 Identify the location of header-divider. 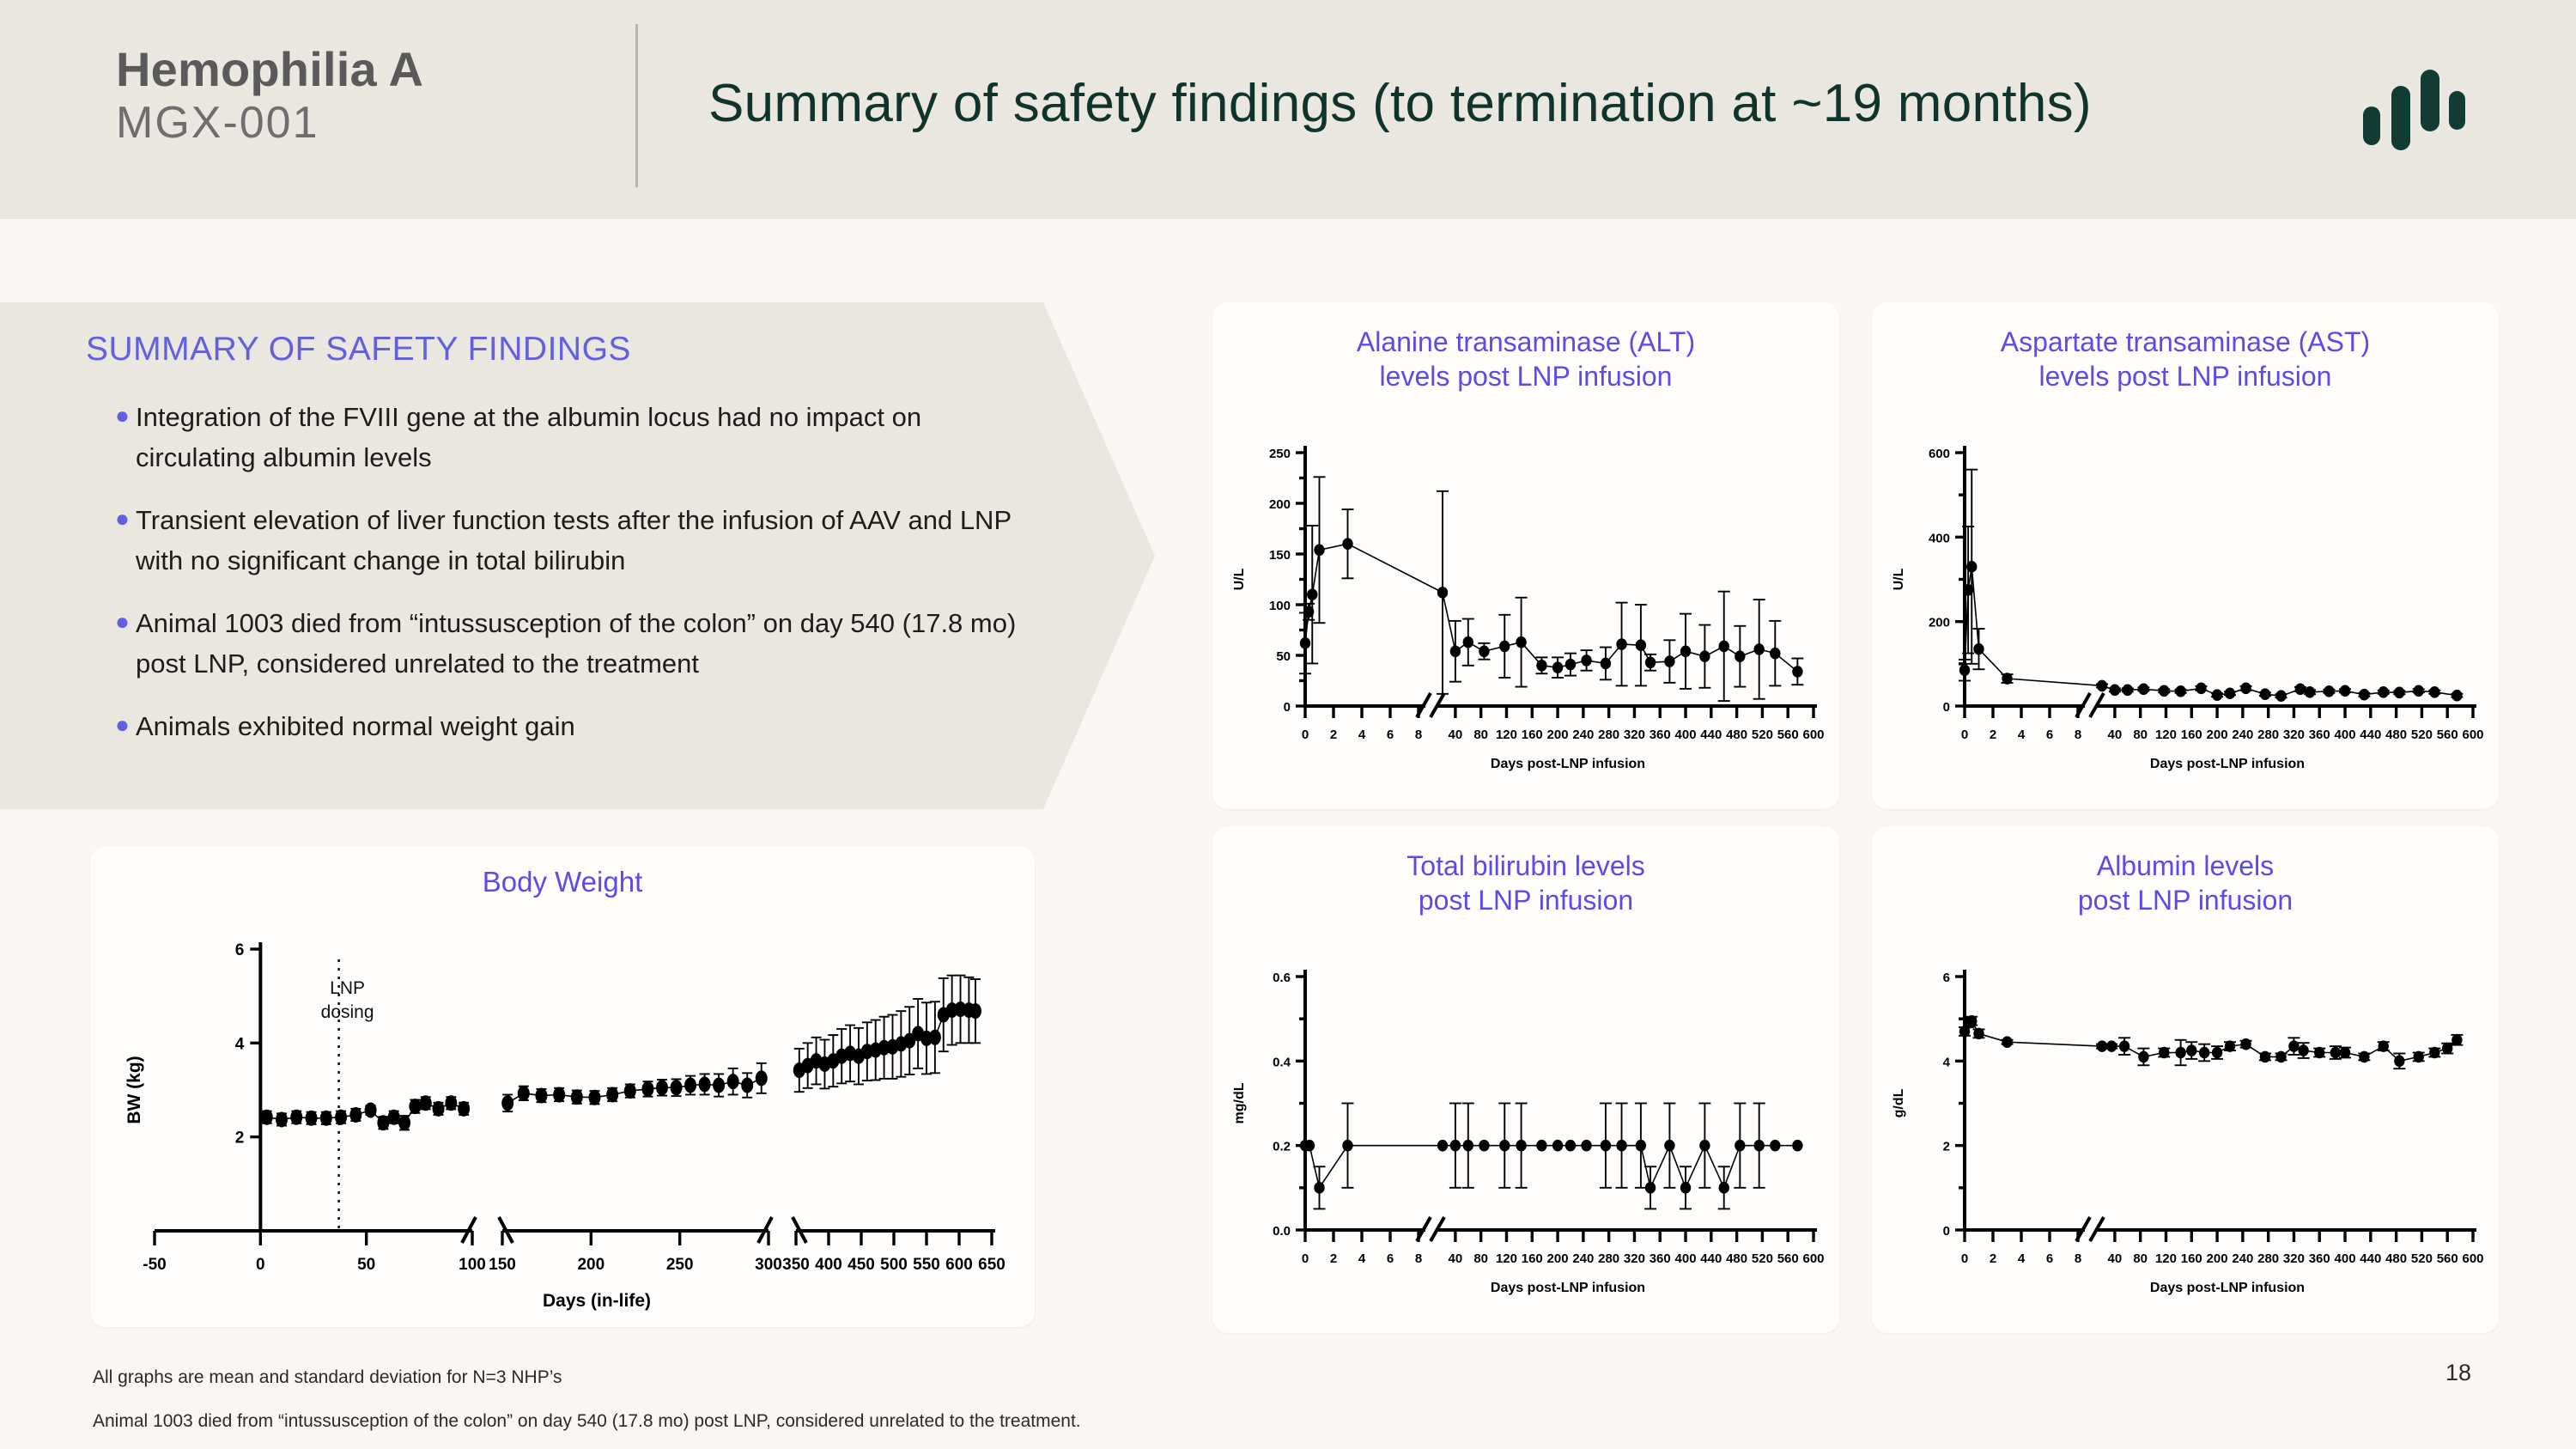
(636, 105).